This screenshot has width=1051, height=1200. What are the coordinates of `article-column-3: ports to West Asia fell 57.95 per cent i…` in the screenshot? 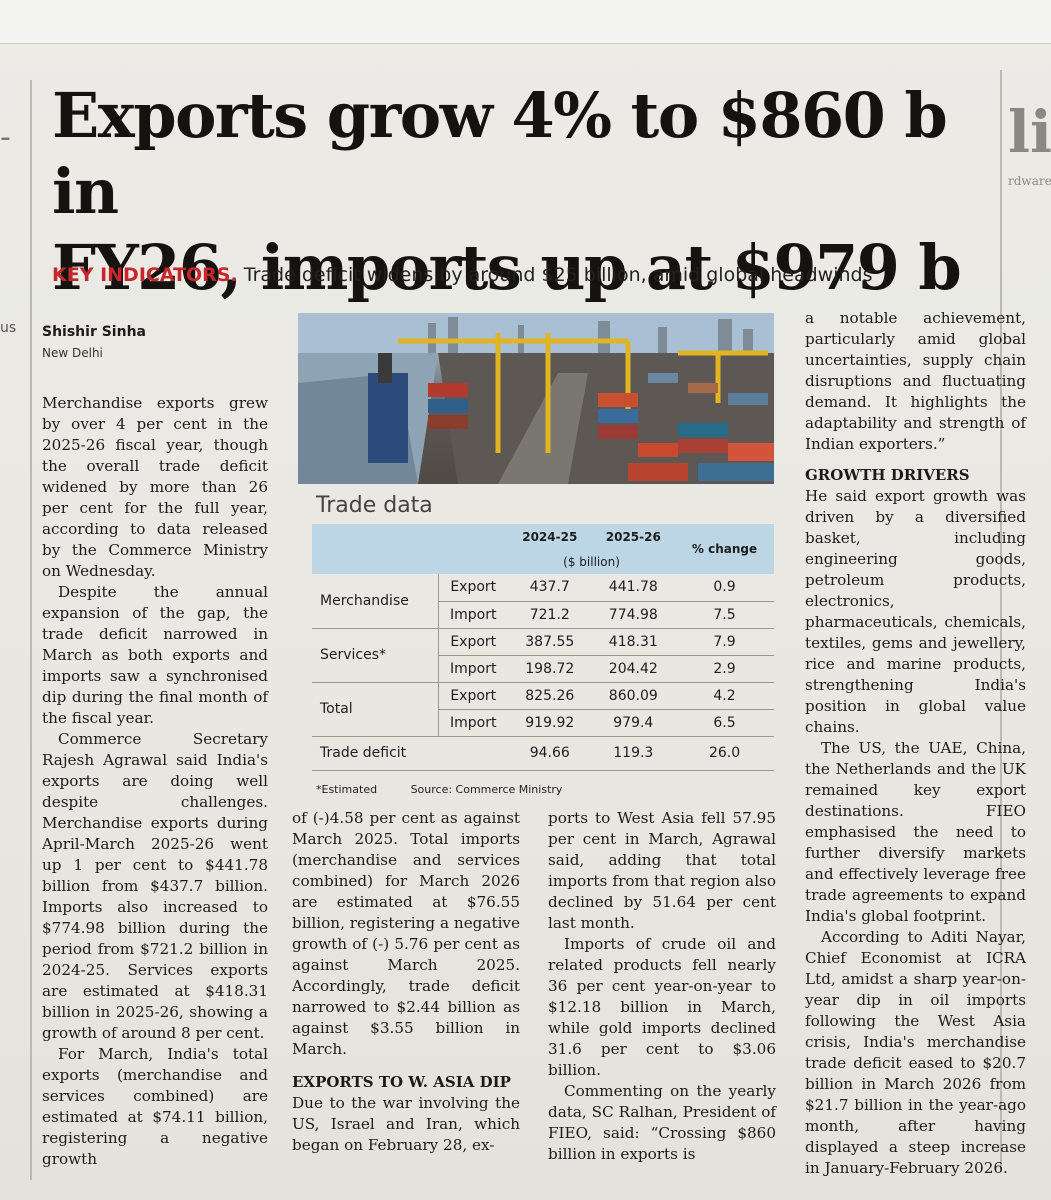 It's located at (662, 986).